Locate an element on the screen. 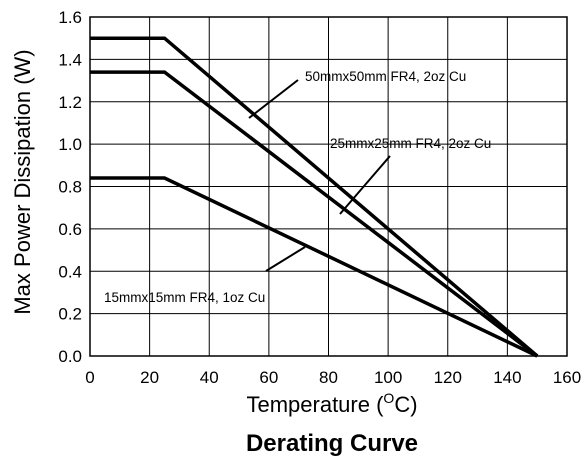 The height and width of the screenshot is (464, 588). y-tick-label-4: 0.8 is located at coordinates (70, 187).